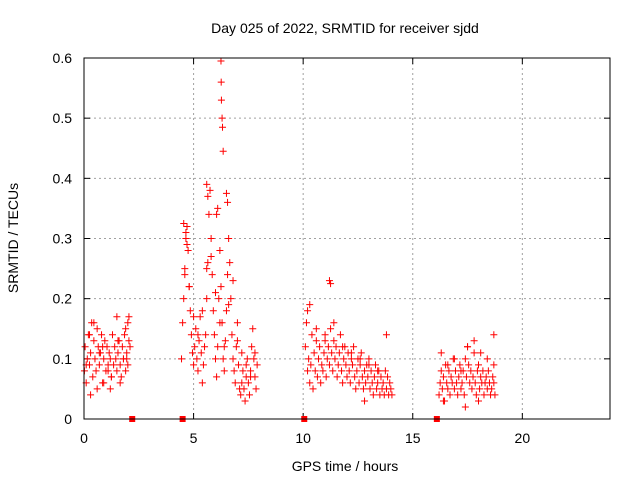 Image resolution: width=640 pixels, height=480 pixels. I want to click on x-tick-label: 5, so click(194, 438).